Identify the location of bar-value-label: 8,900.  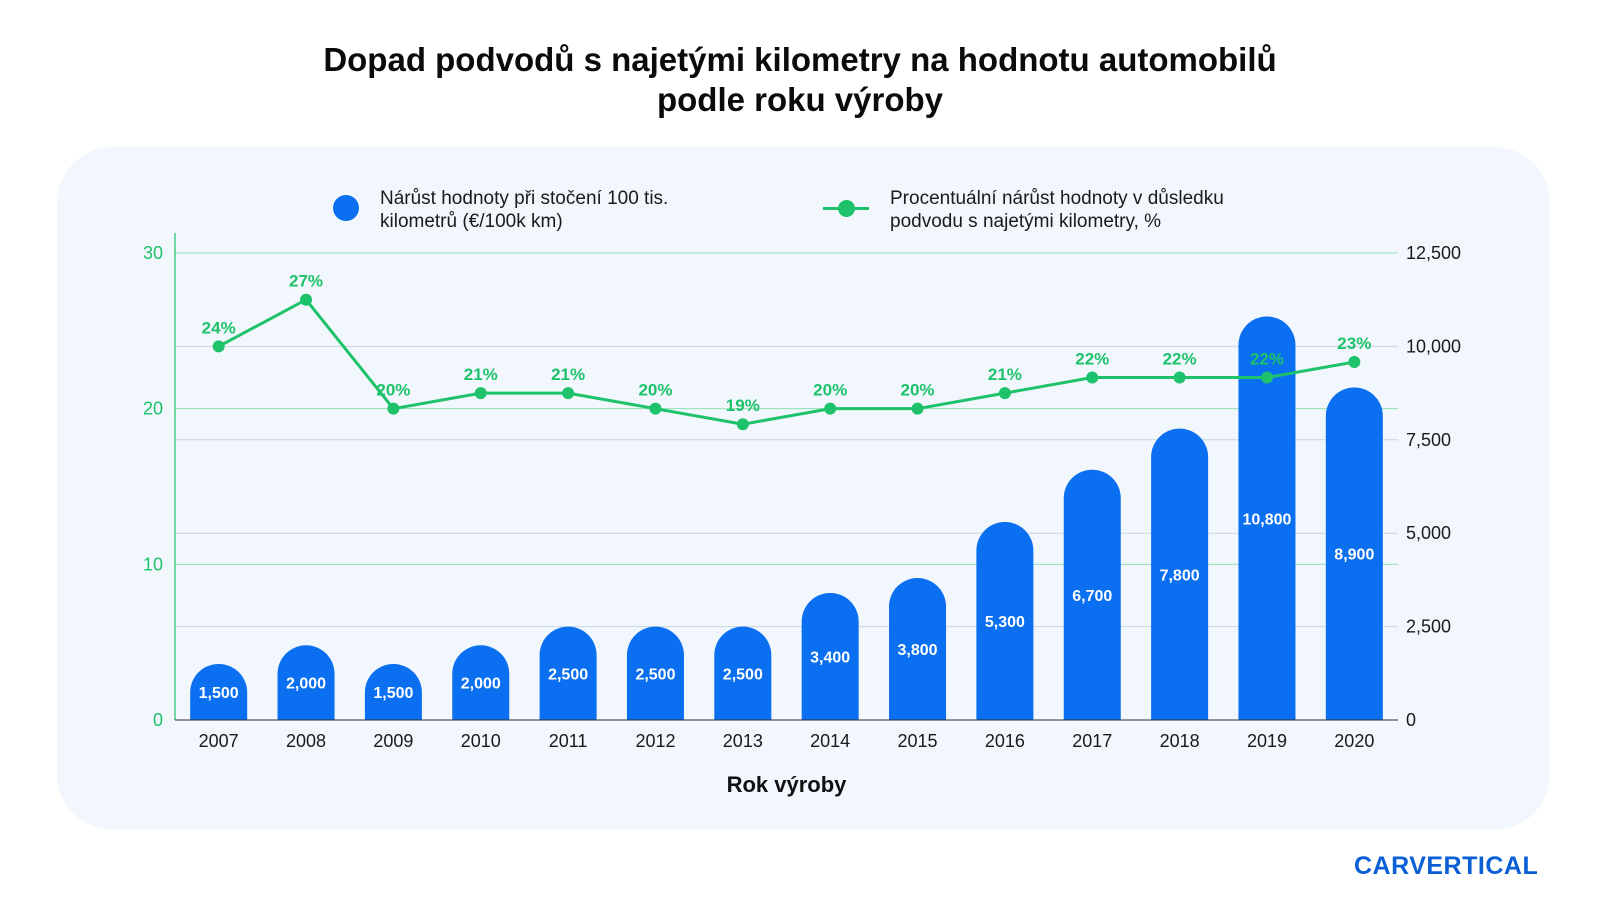
(1354, 555).